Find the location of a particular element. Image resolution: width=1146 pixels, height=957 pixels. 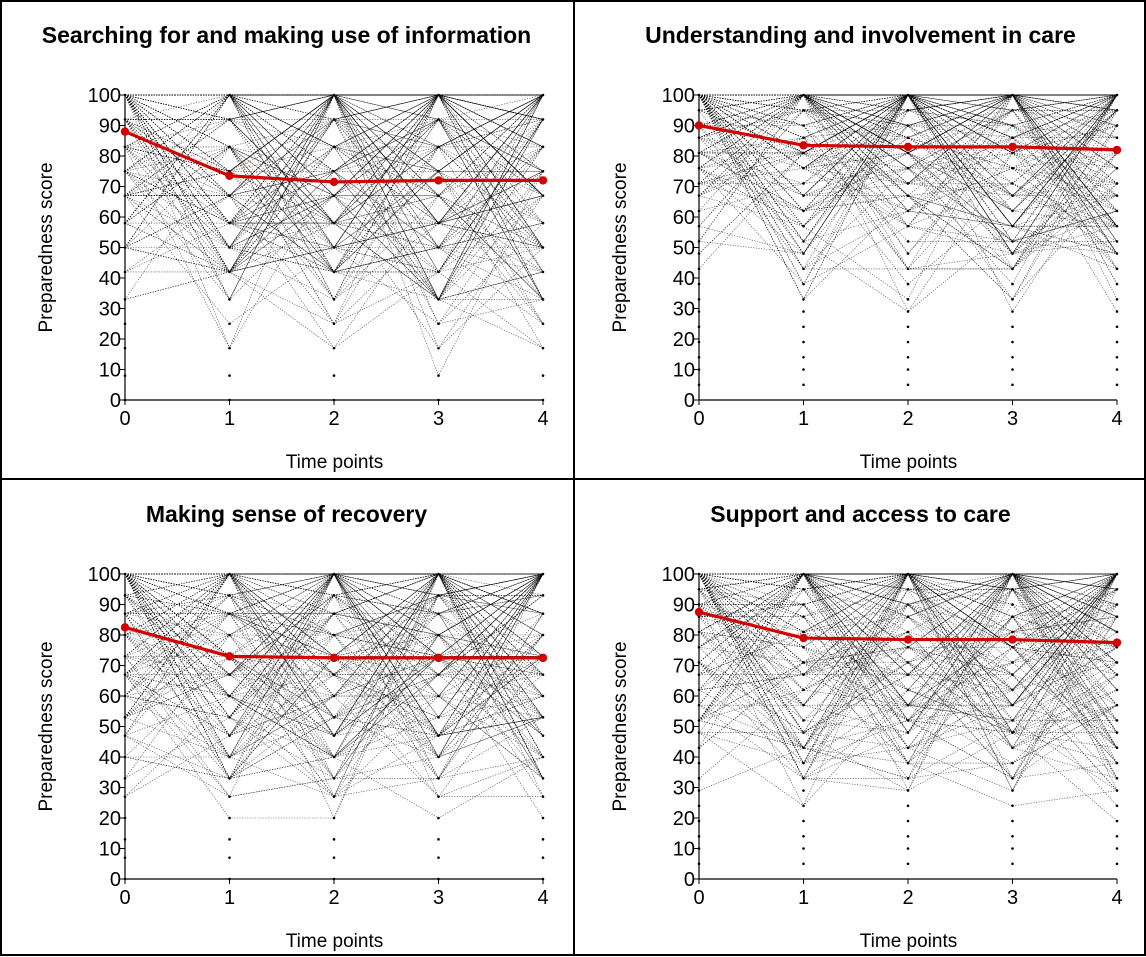

x-tick-label: 2 is located at coordinates (333, 898).